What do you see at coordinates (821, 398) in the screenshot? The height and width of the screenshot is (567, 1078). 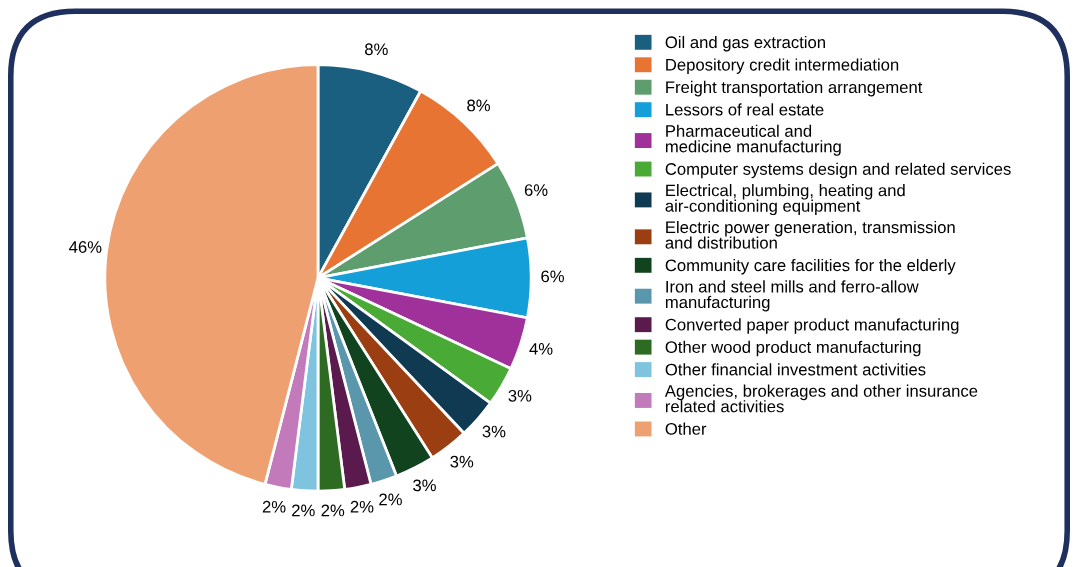 I see `legend-label: Agencies, brokerages and other insurance related activities` at bounding box center [821, 398].